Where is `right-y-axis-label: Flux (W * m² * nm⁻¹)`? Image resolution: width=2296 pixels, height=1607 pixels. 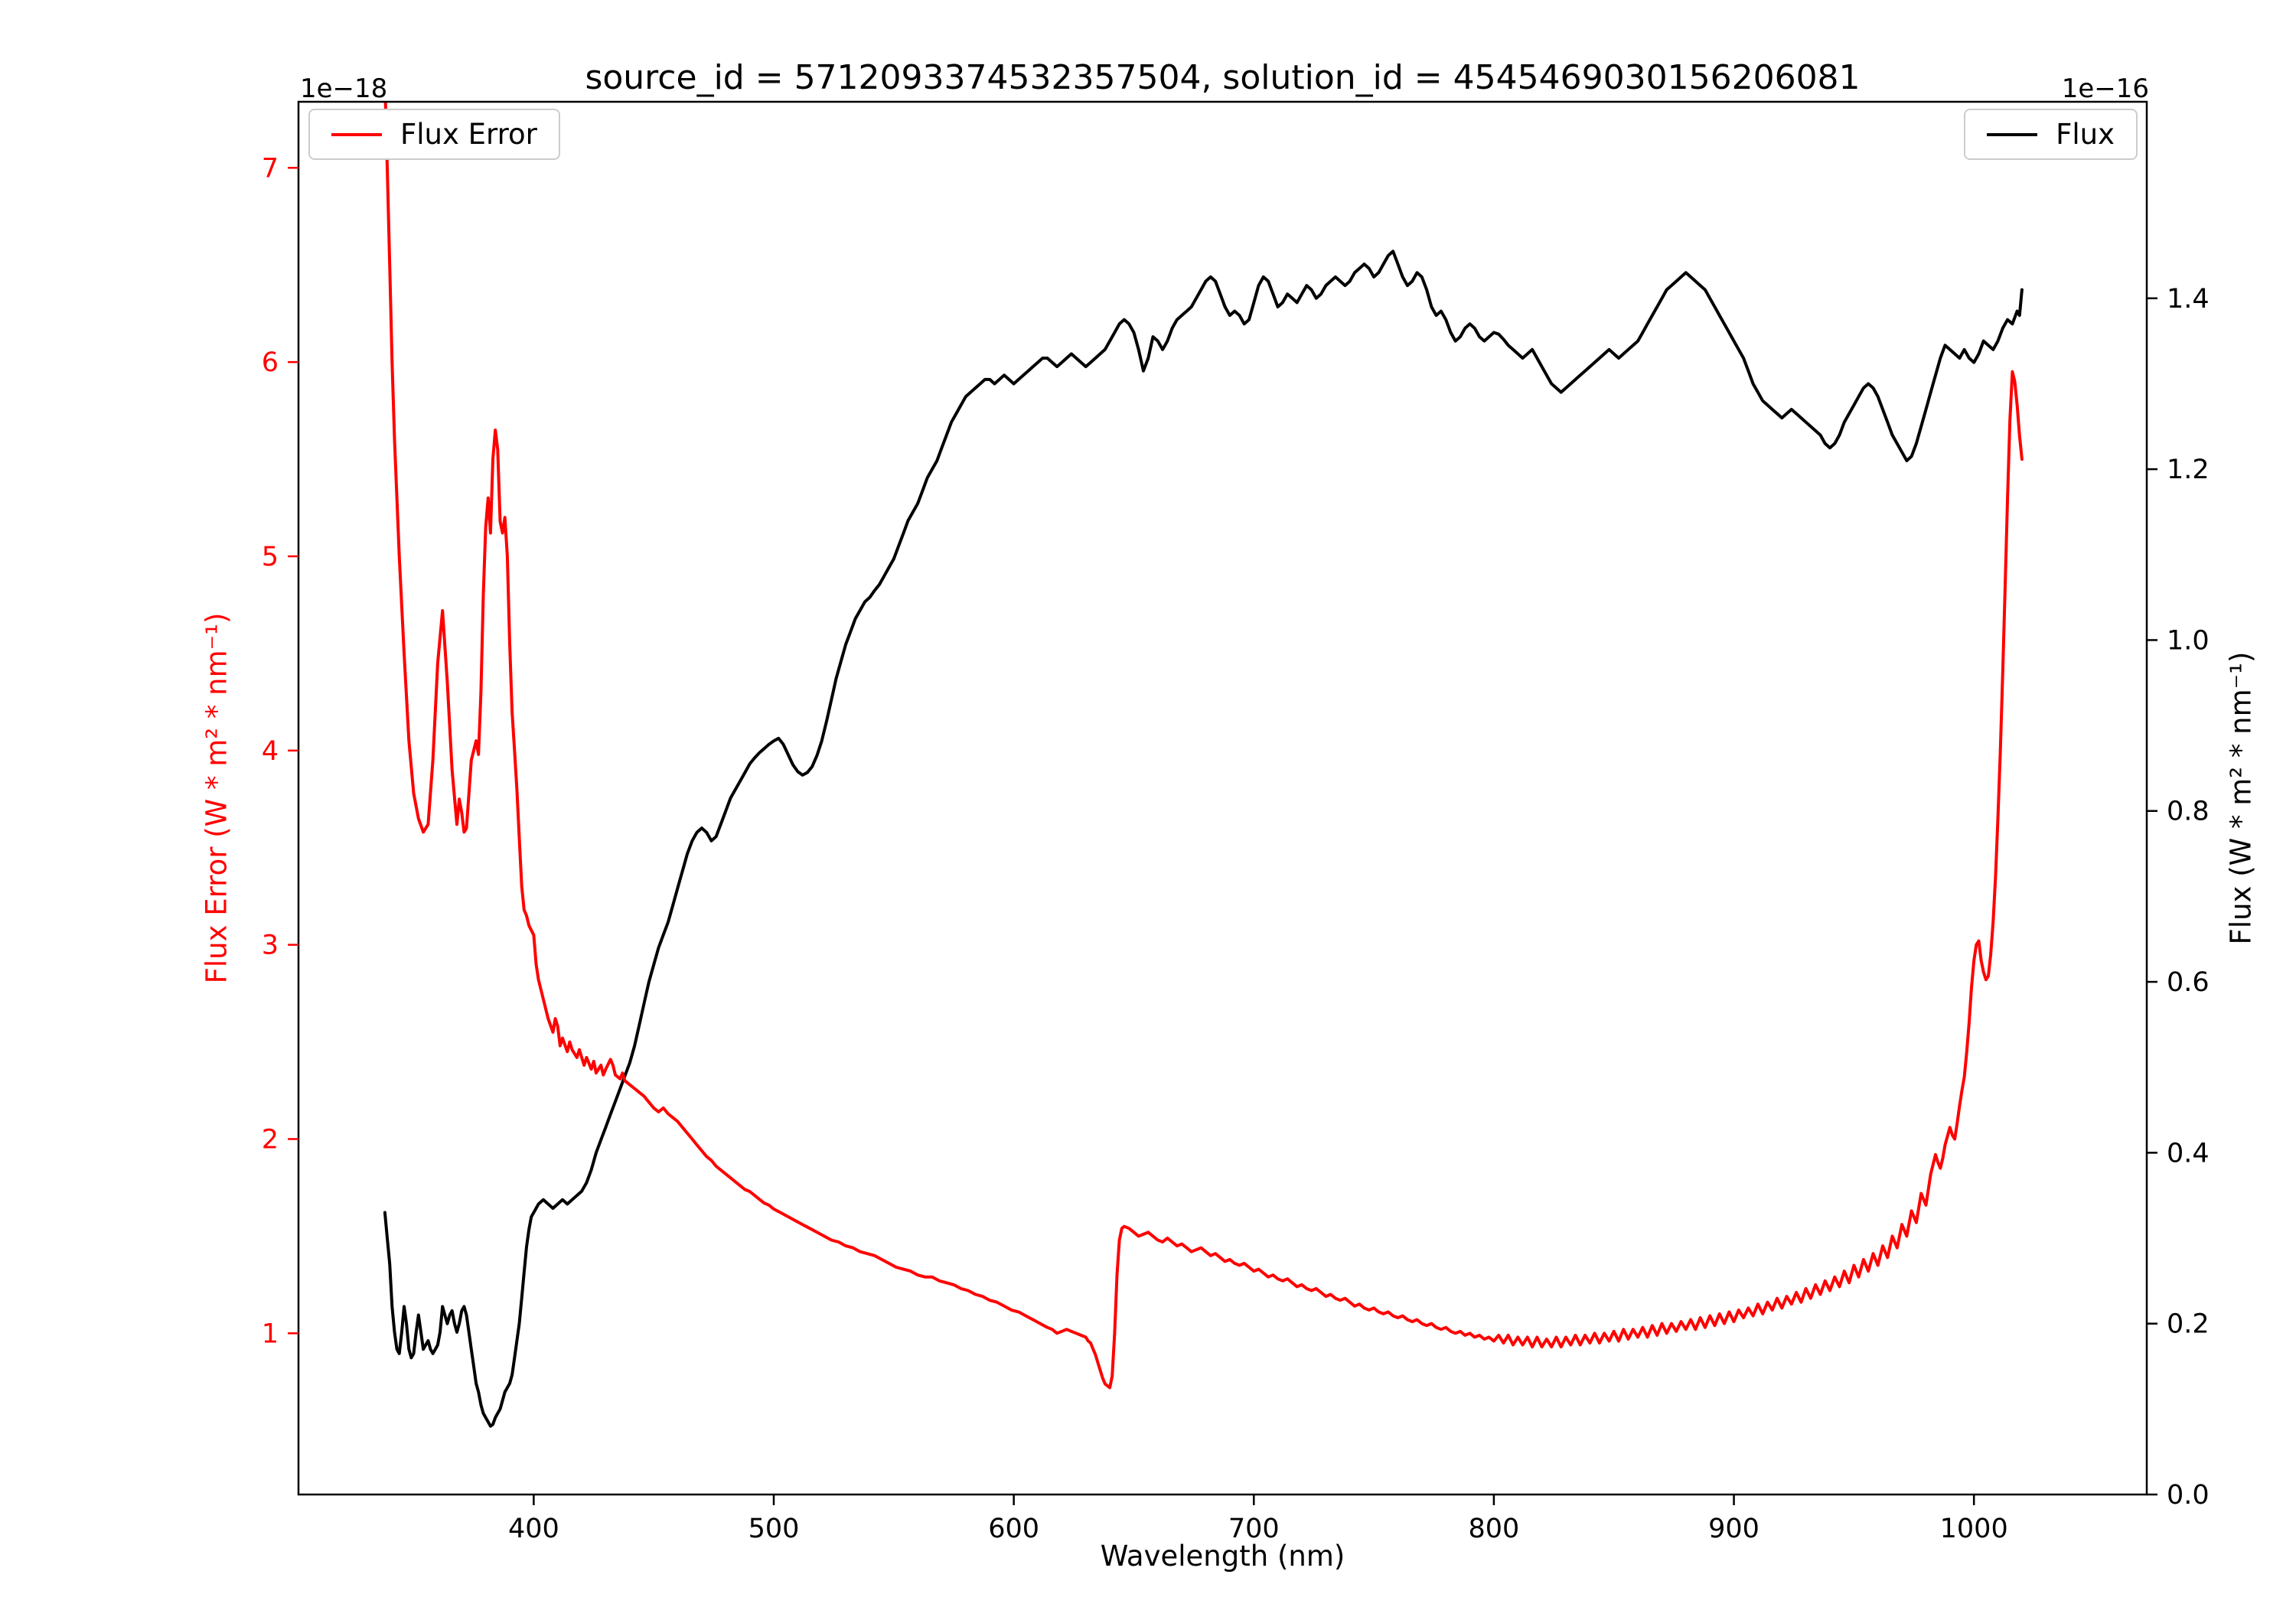
right-y-axis-label: Flux (W * m² * nm⁻¹) is located at coordinates (2241, 798).